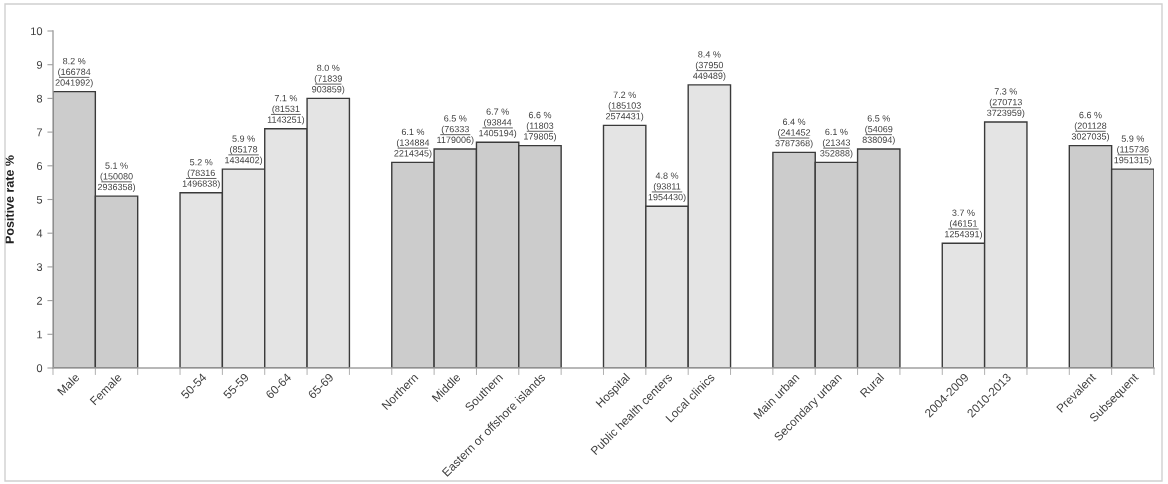  I want to click on data-label: 7.2 % (185103 2574431), so click(625, 106).